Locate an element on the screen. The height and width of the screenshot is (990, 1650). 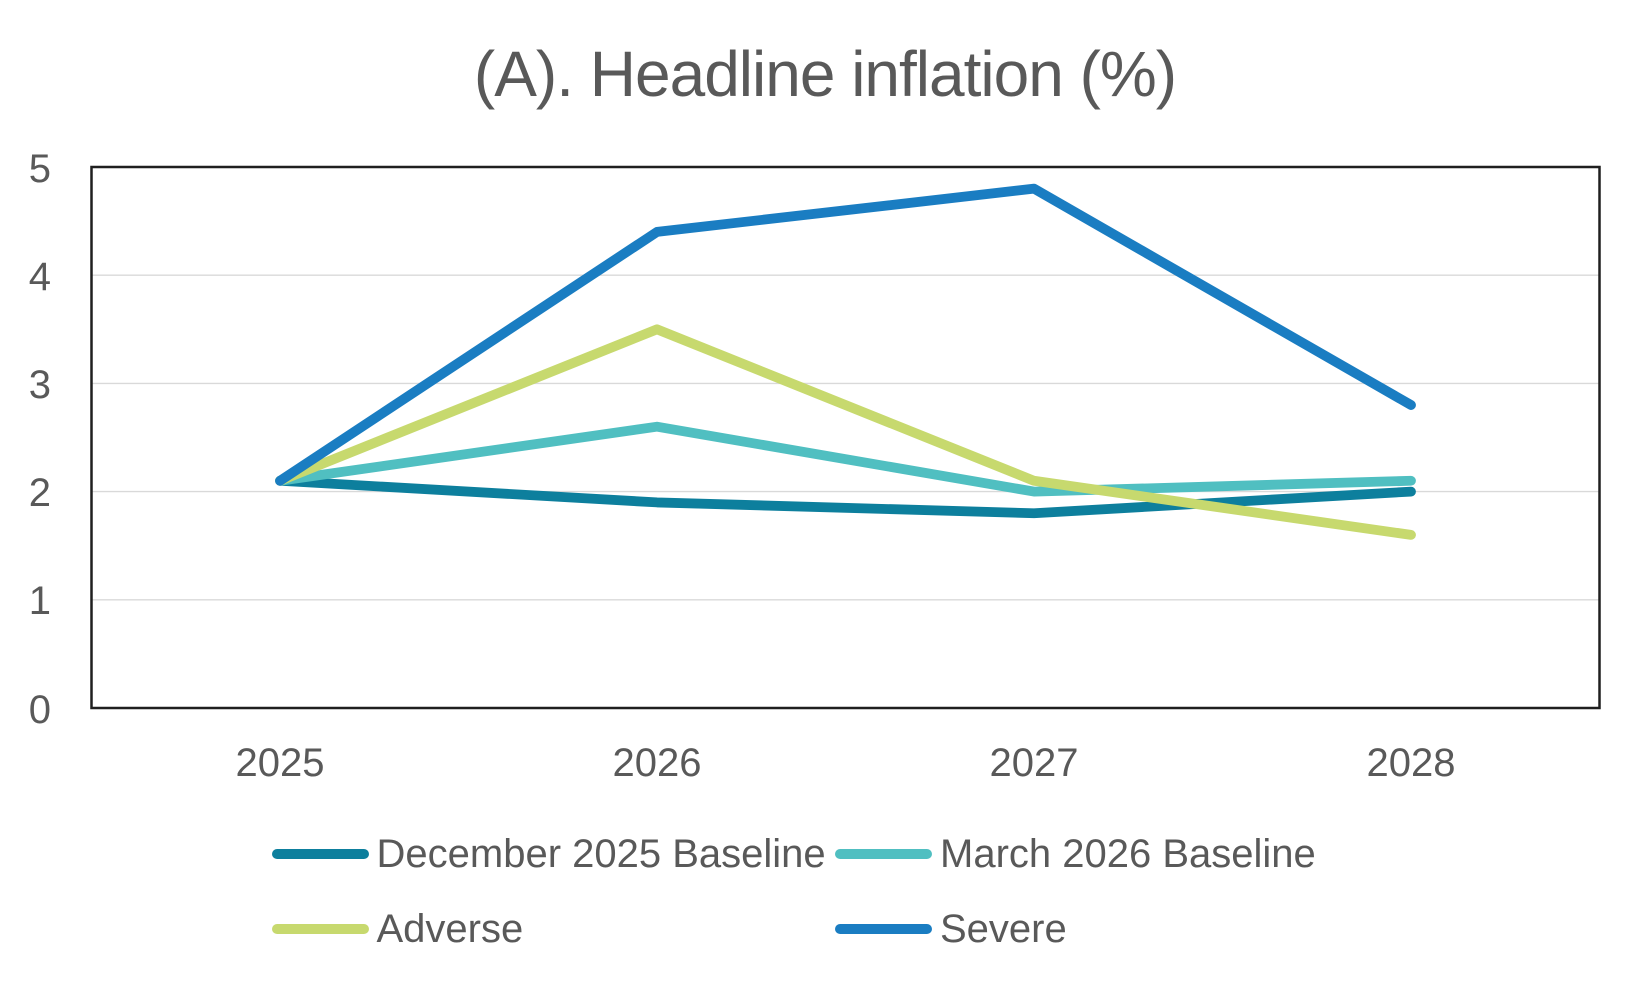
legend-label: Adverse is located at coordinates (450, 928).